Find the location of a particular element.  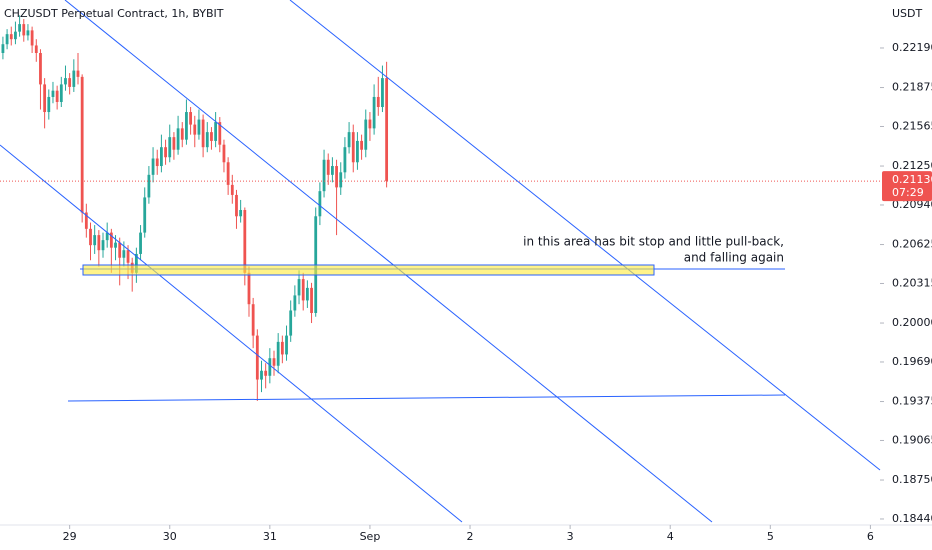

support-line is located at coordinates (426, 398).